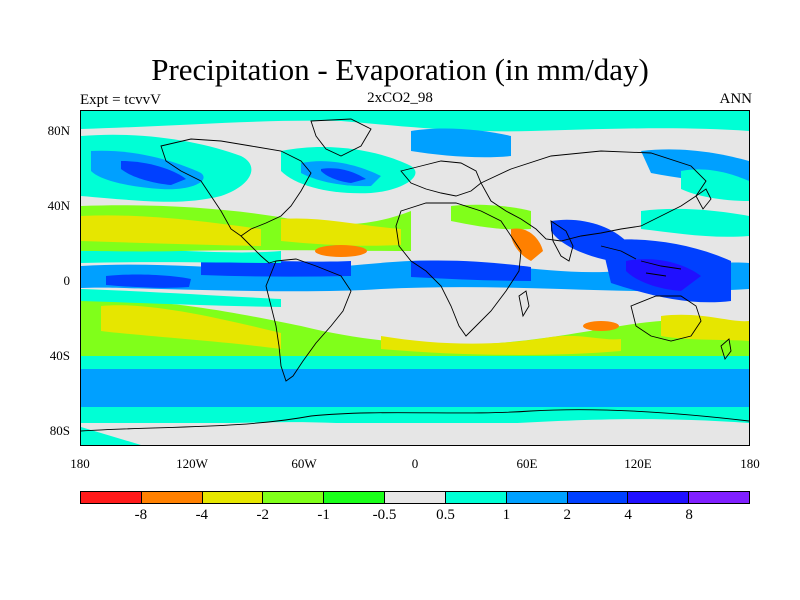  What do you see at coordinates (323, 515) in the screenshot?
I see `legend-label: -1` at bounding box center [323, 515].